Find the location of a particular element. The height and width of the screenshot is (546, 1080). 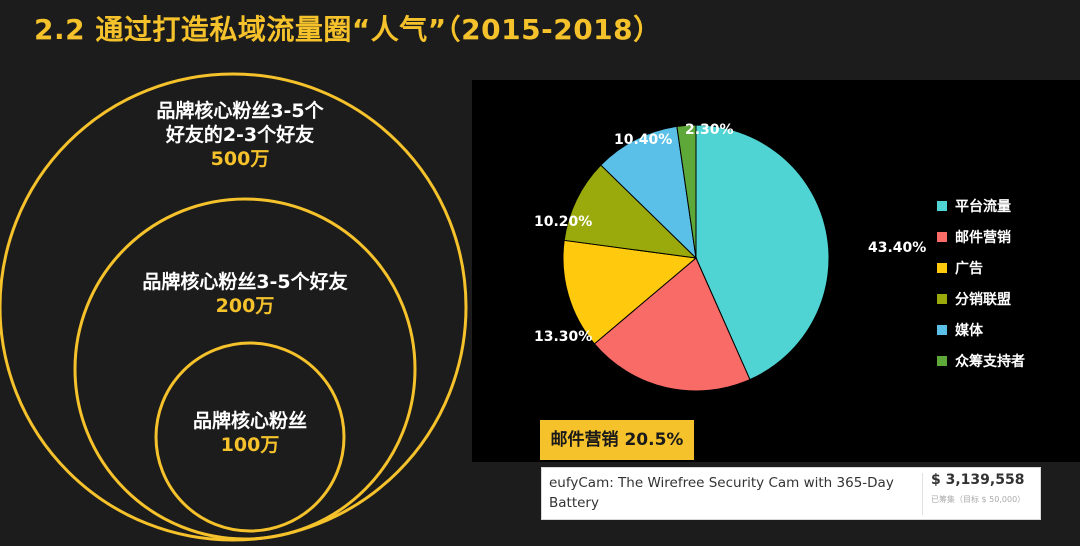

outer-circle-label-line1: 品牌核心粉丝3-5个 is located at coordinates (240, 111).